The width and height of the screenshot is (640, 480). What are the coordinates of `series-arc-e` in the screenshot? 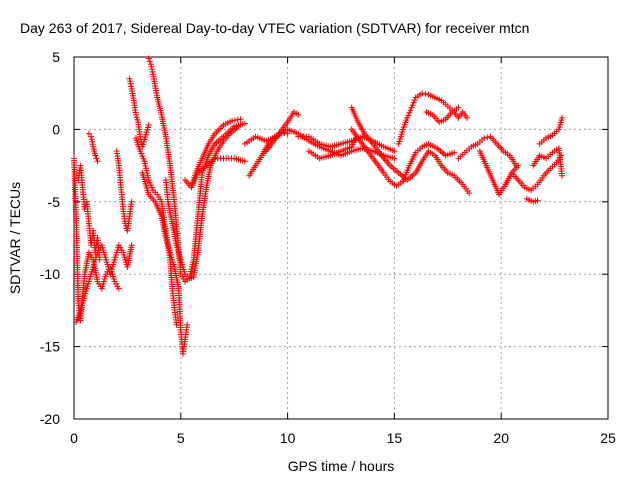 It's located at (124, 191).